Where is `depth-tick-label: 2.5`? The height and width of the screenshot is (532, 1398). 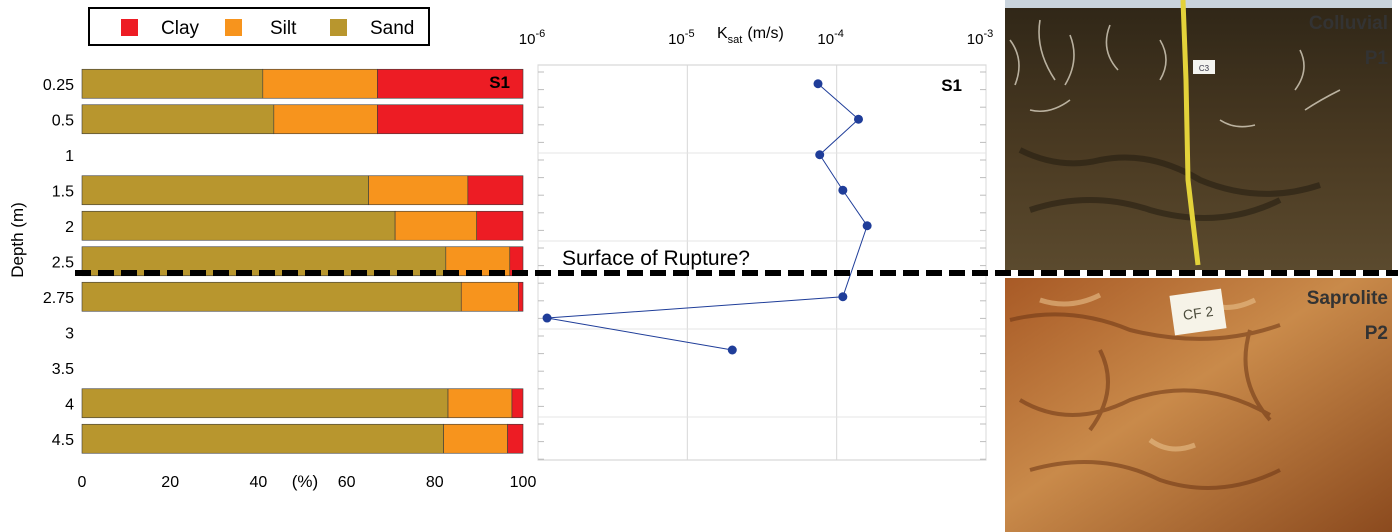 depth-tick-label: 2.5 is located at coordinates (63, 262).